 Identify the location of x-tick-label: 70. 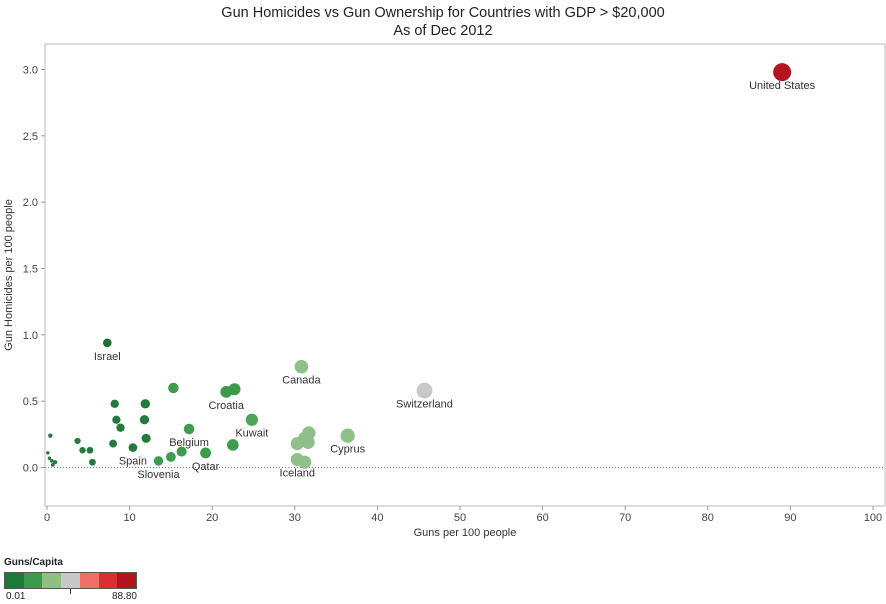
(625, 518).